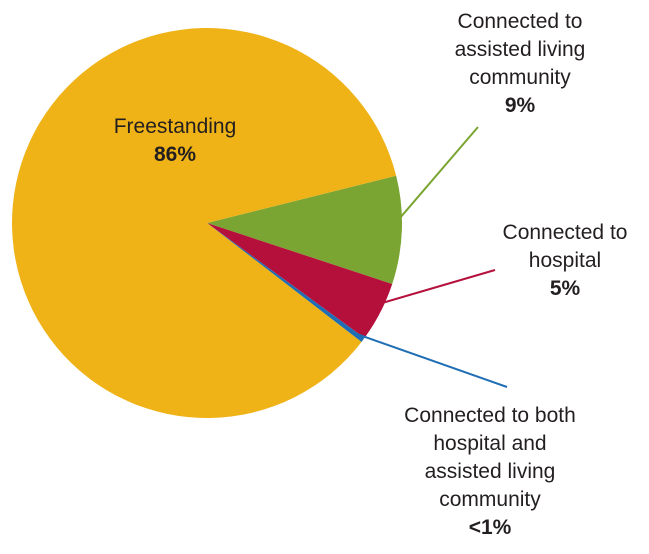 The height and width of the screenshot is (554, 649). I want to click on slice-hospital, so click(300, 281).